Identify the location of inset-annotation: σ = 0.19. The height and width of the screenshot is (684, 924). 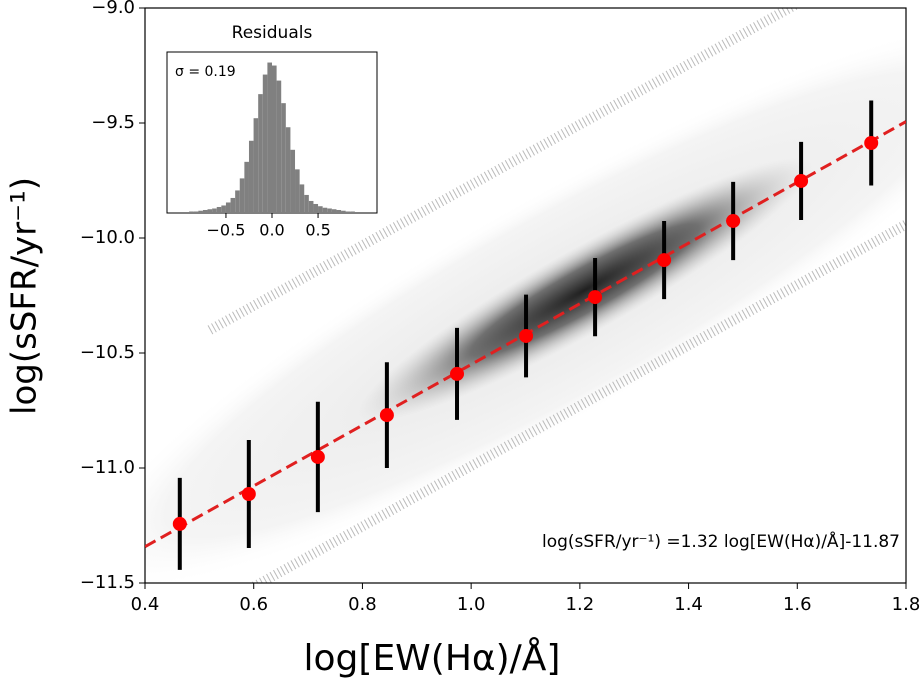
(205, 72).